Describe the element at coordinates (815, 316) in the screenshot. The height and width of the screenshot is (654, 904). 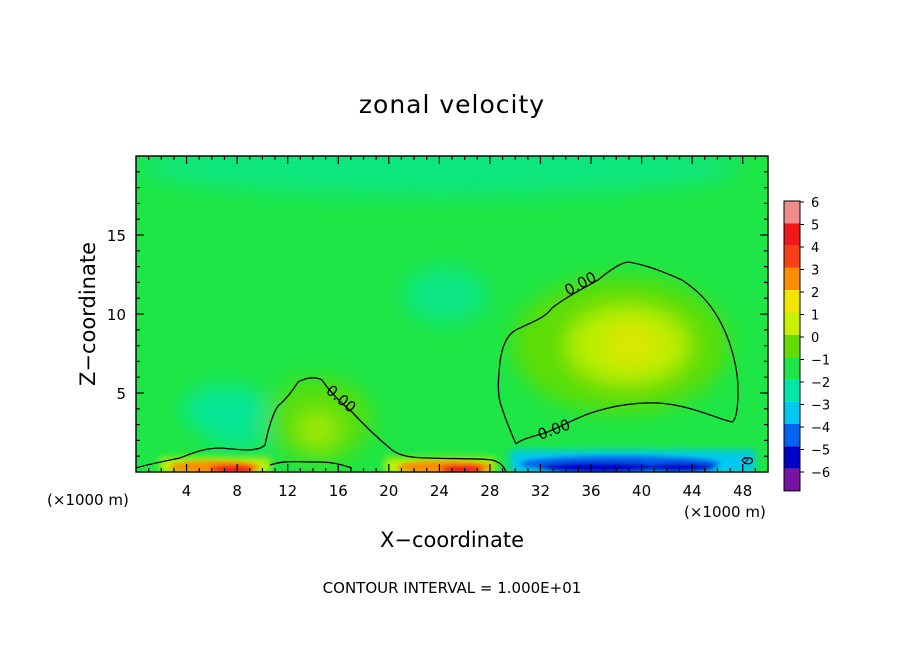
I see `colorbar-label: 1` at that location.